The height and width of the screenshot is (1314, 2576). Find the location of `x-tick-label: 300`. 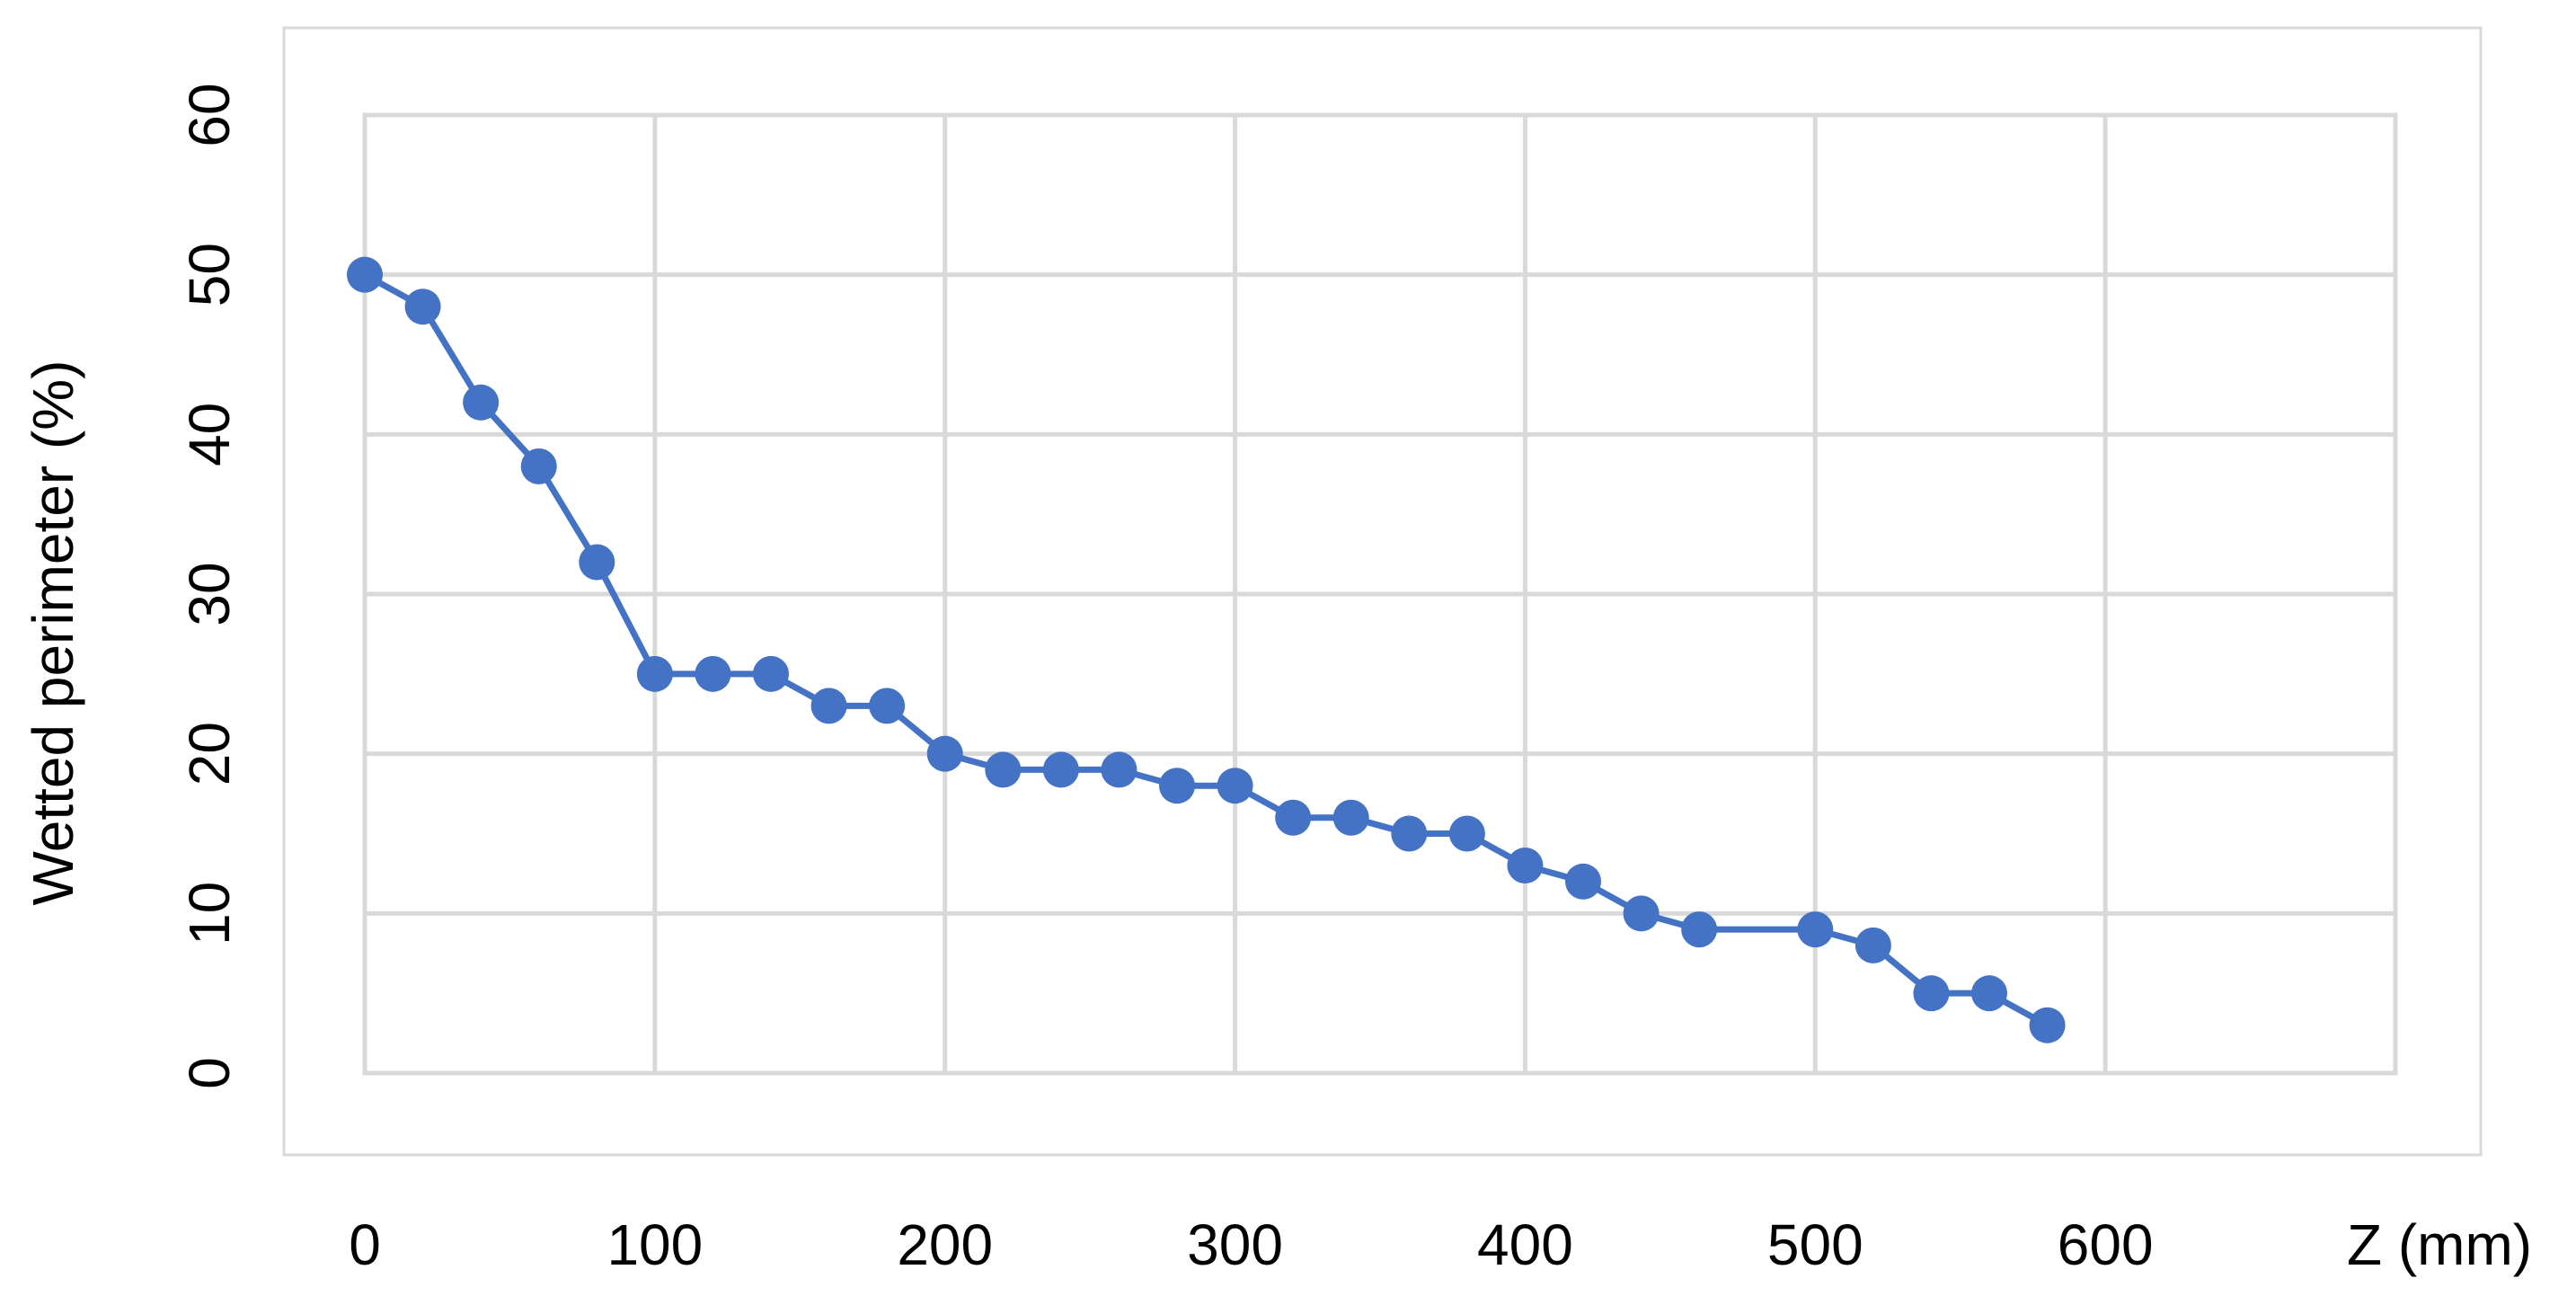

x-tick-label: 300 is located at coordinates (1235, 1245).